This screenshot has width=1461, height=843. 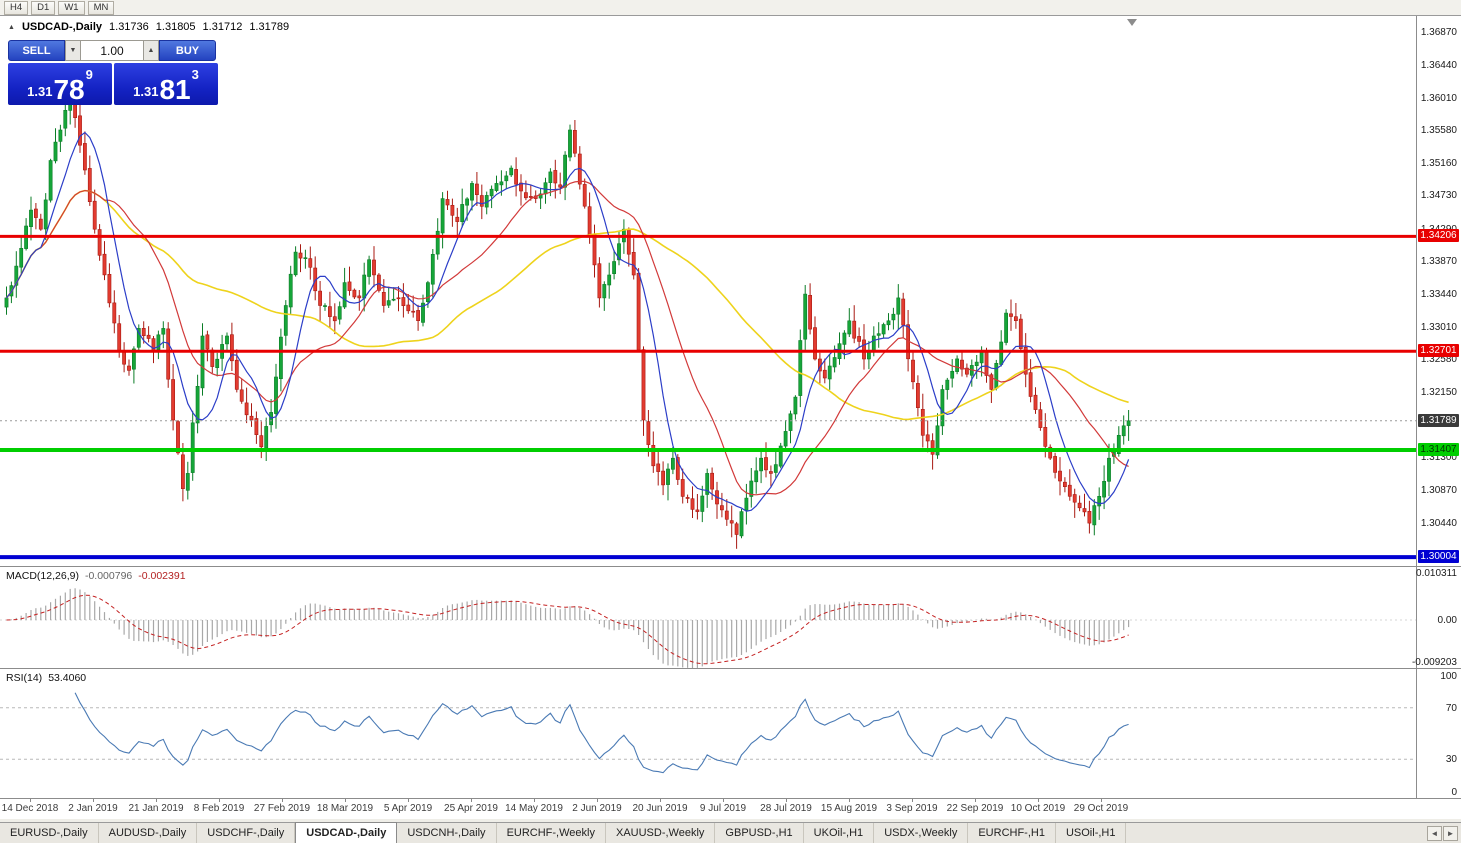 What do you see at coordinates (222, 27) in the screenshot?
I see `ohlc-low-value: 1.31712` at bounding box center [222, 27].